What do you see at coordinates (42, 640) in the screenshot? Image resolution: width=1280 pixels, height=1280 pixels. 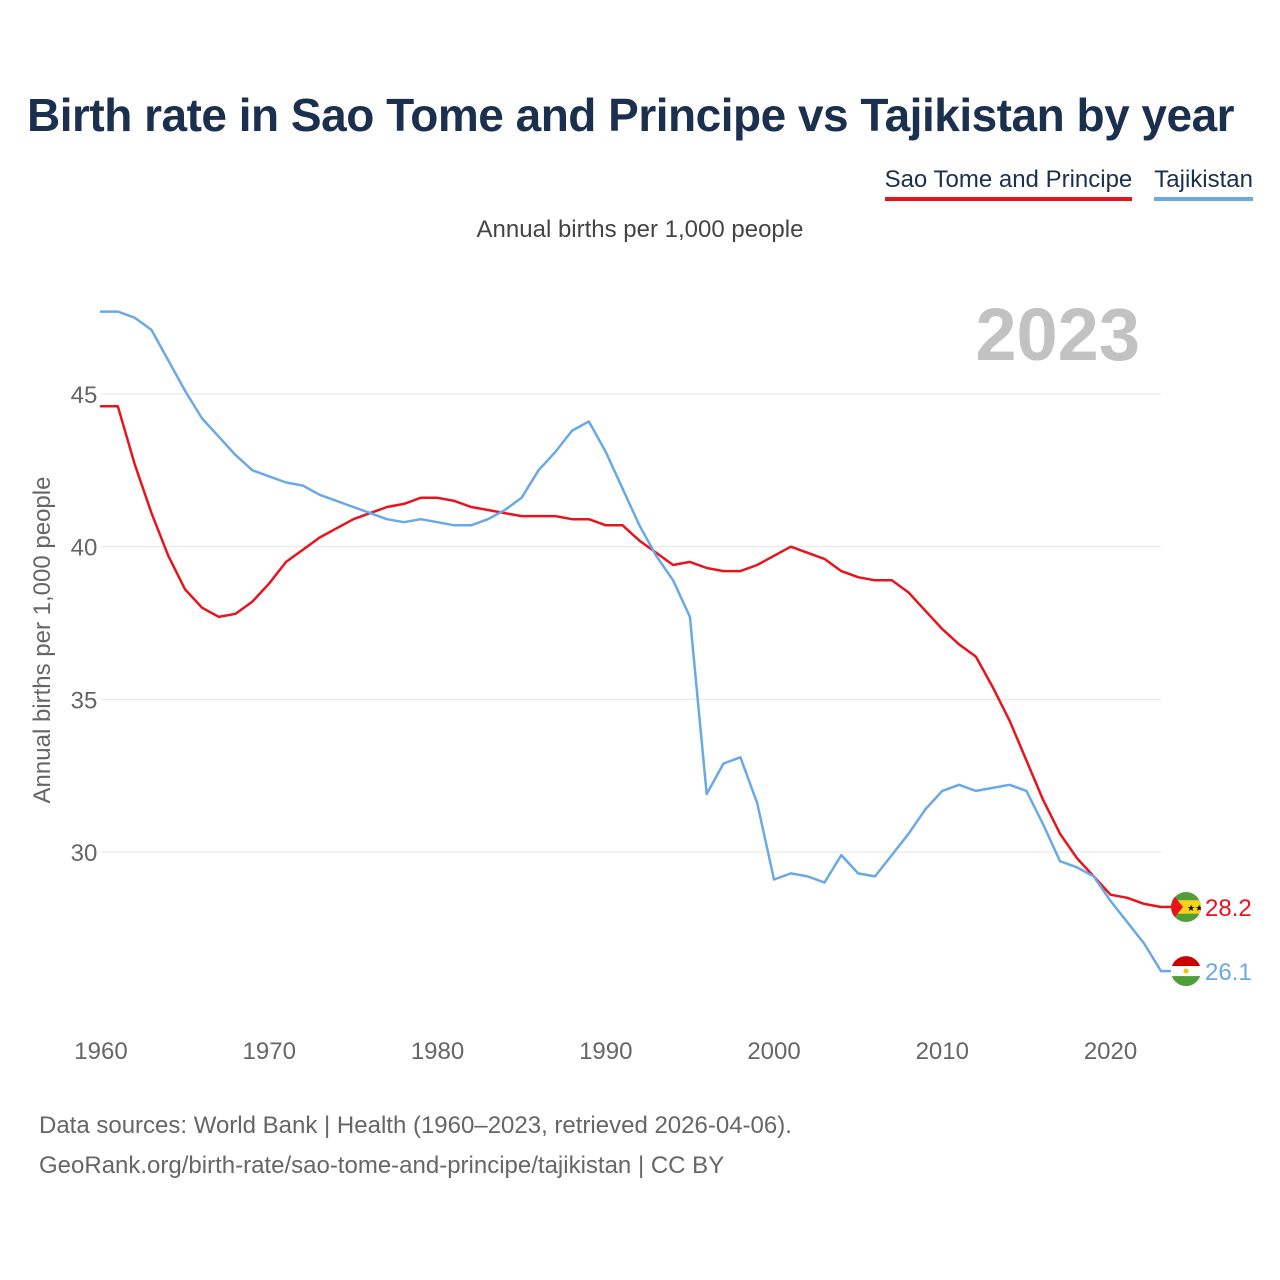 I see `y-axis-label: Annual births per 1,000 people` at bounding box center [42, 640].